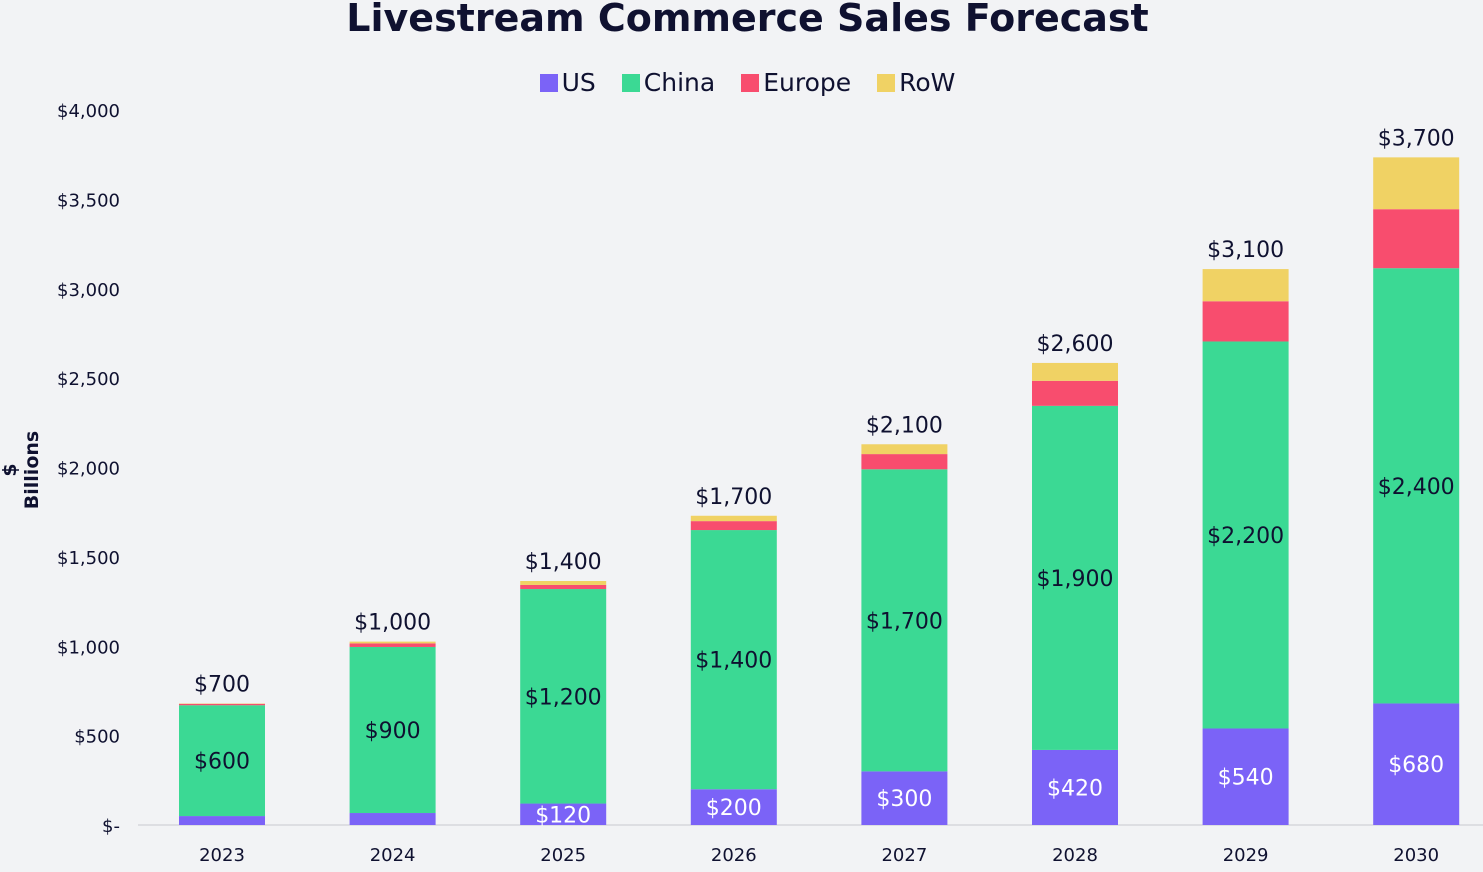 The height and width of the screenshot is (872, 1483). What do you see at coordinates (1075, 344) in the screenshot?
I see `total-label: $2,600` at bounding box center [1075, 344].